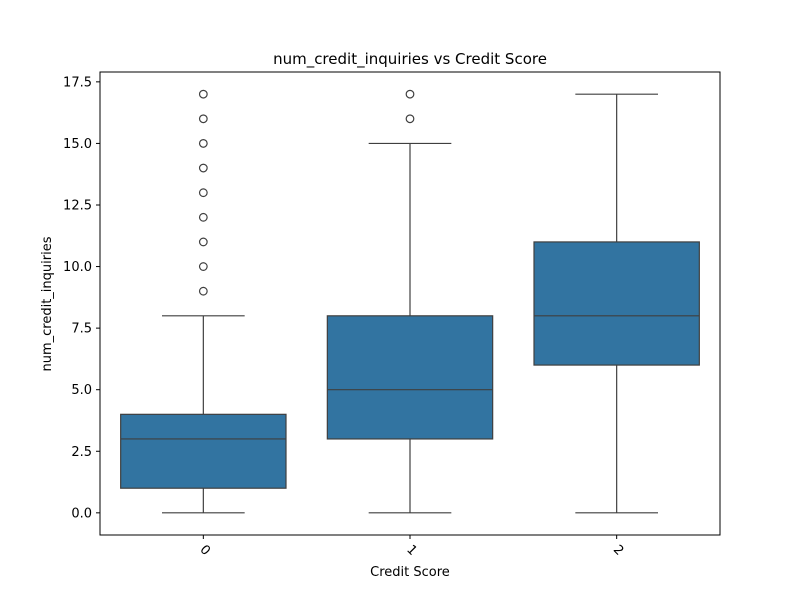 This screenshot has height=600, width=800. Describe the element at coordinates (77, 267) in the screenshot. I see `y-tick-label: 10.0` at that location.